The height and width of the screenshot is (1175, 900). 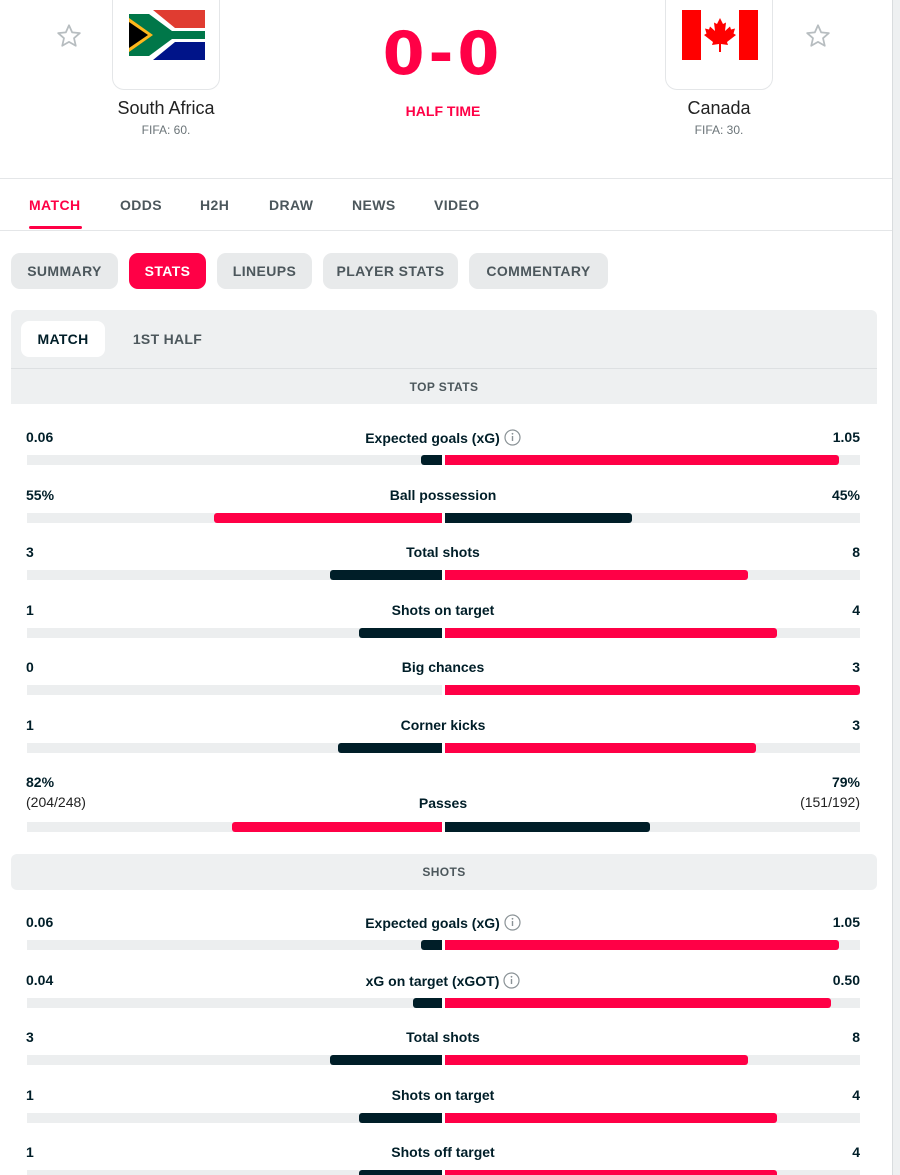 I want to click on stat-row: 1 Corner kicks 3, so click(x=443, y=737).